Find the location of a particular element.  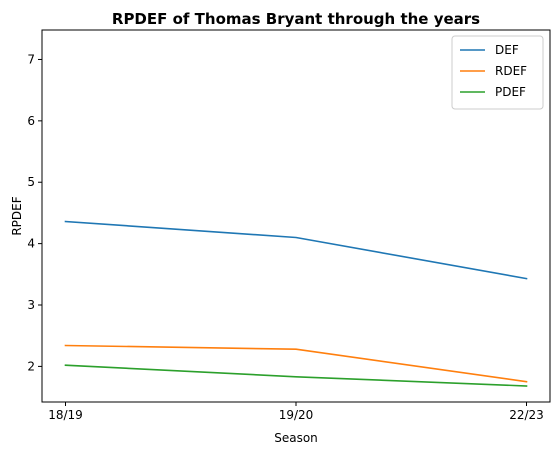

y-tick-label: 2 is located at coordinates (31, 366).